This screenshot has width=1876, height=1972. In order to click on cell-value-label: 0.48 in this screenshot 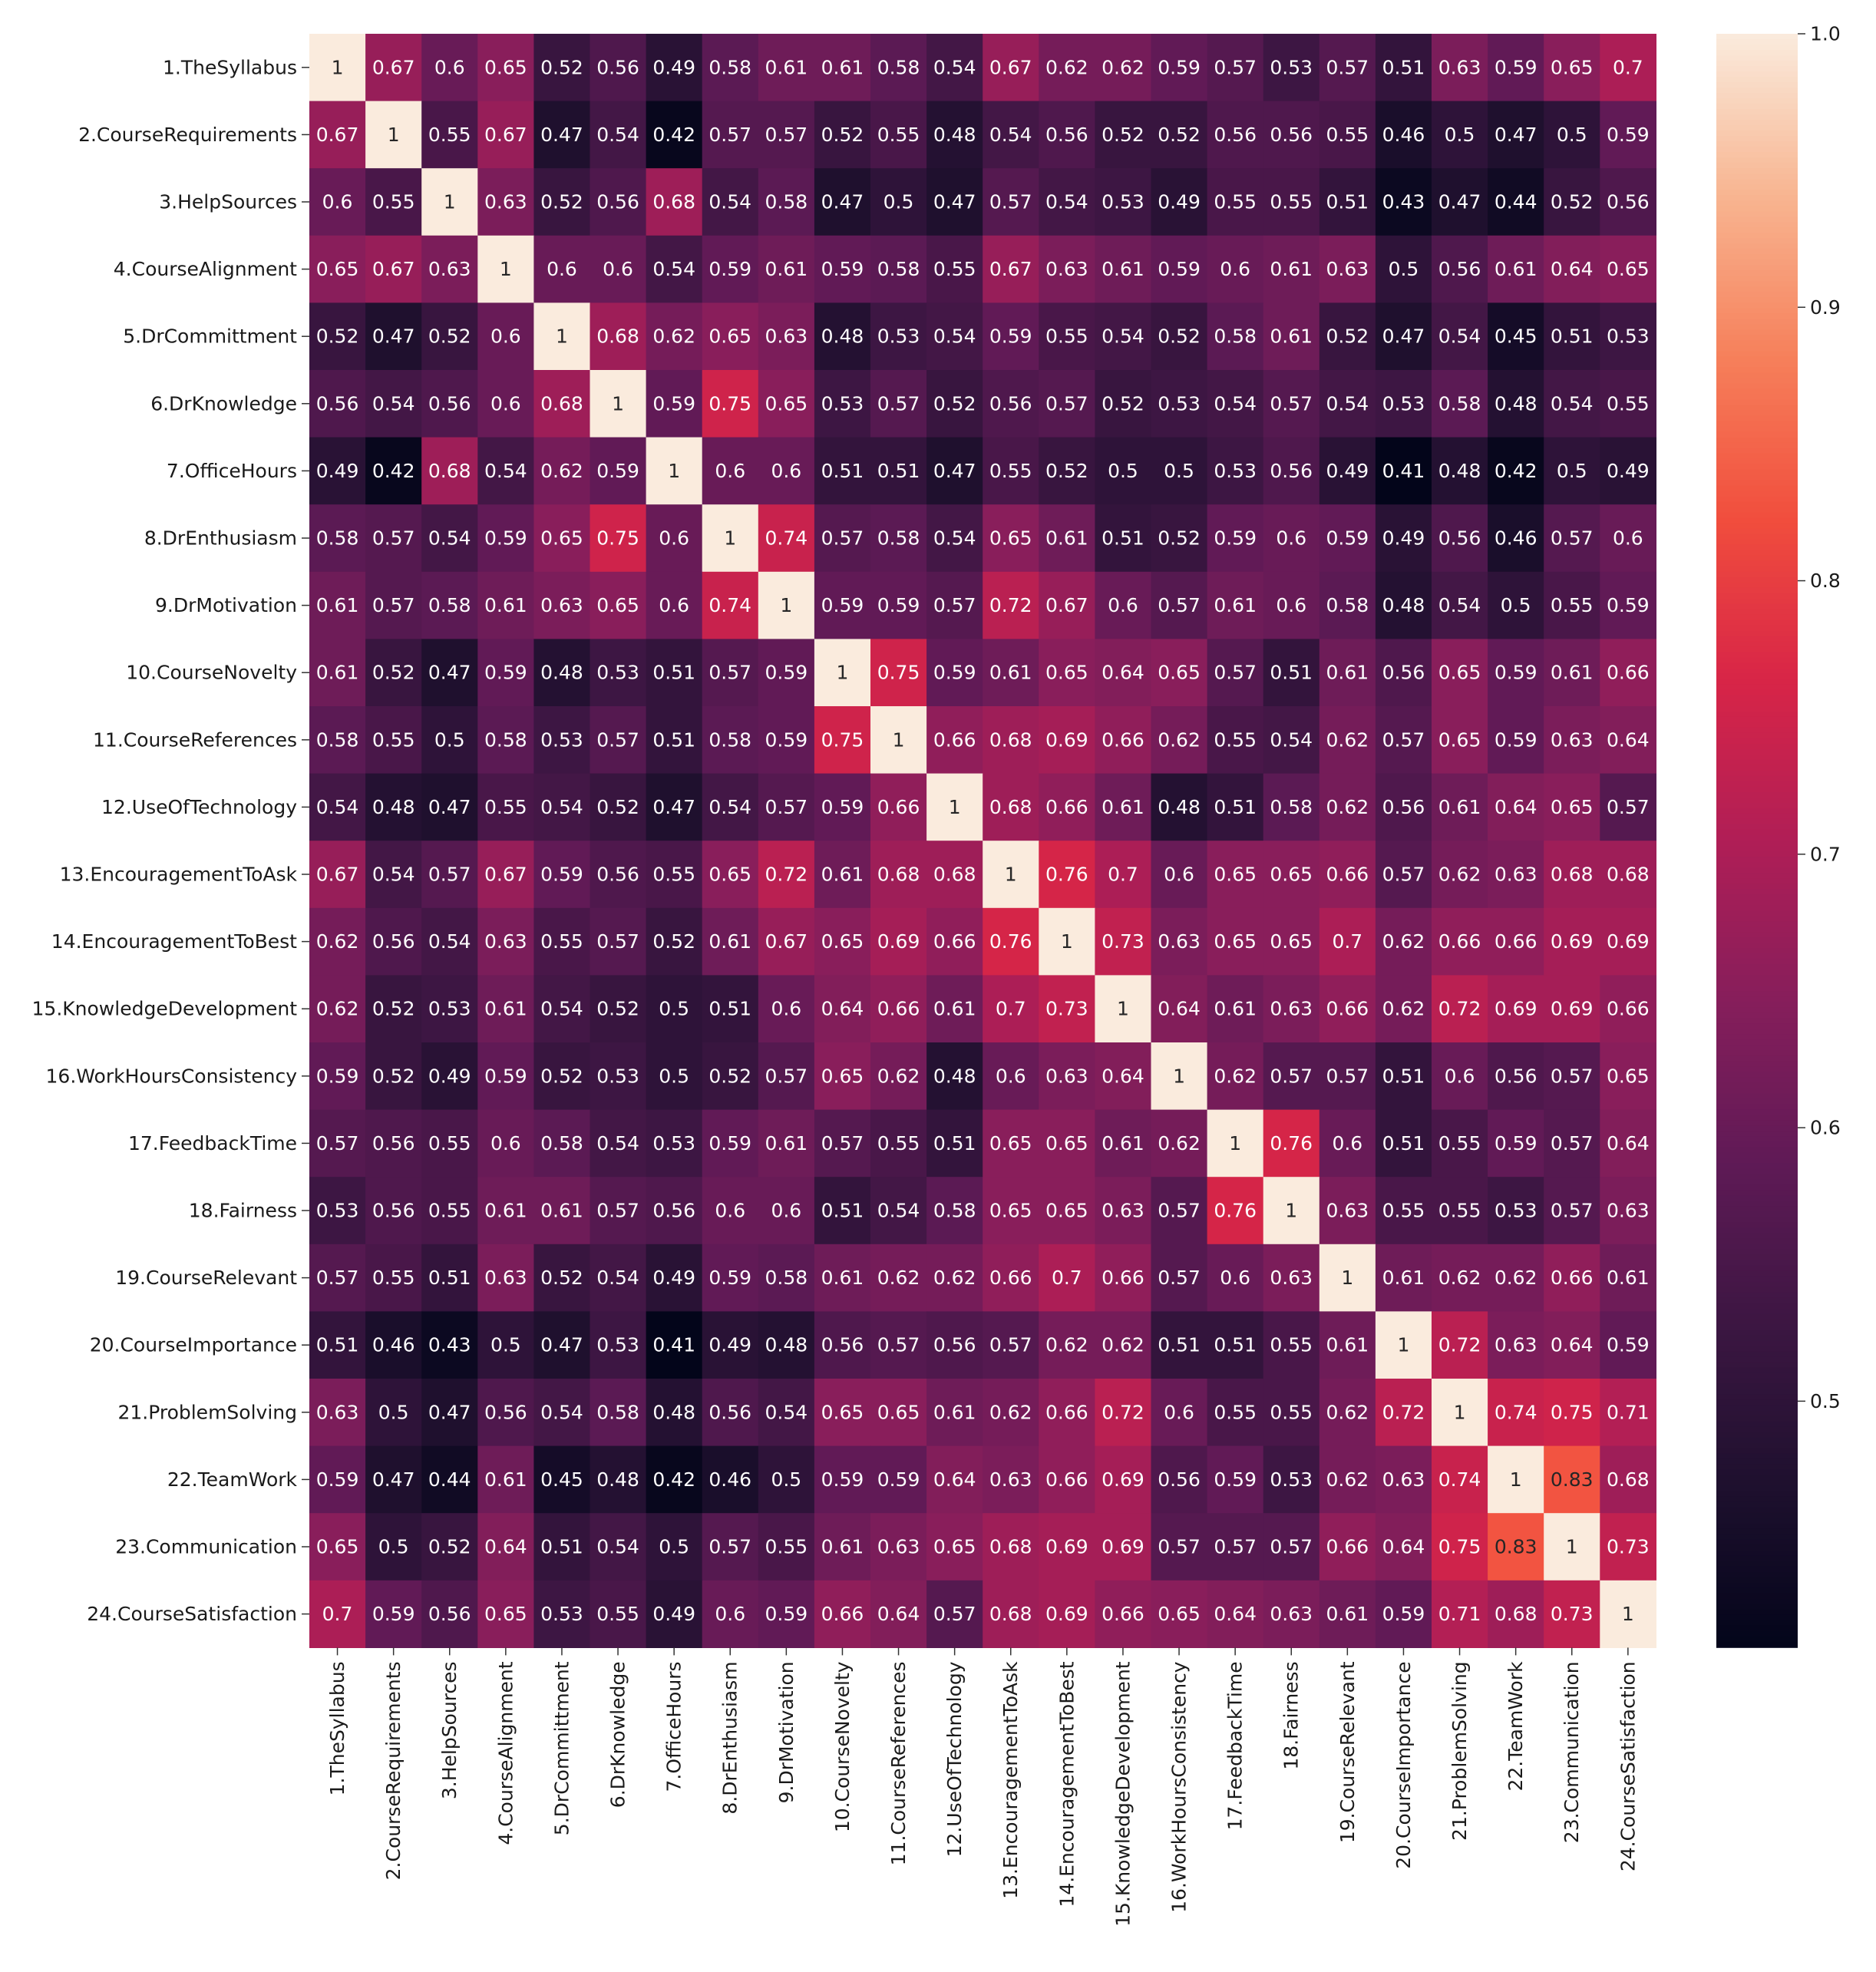, I will do `click(673, 1412)`.